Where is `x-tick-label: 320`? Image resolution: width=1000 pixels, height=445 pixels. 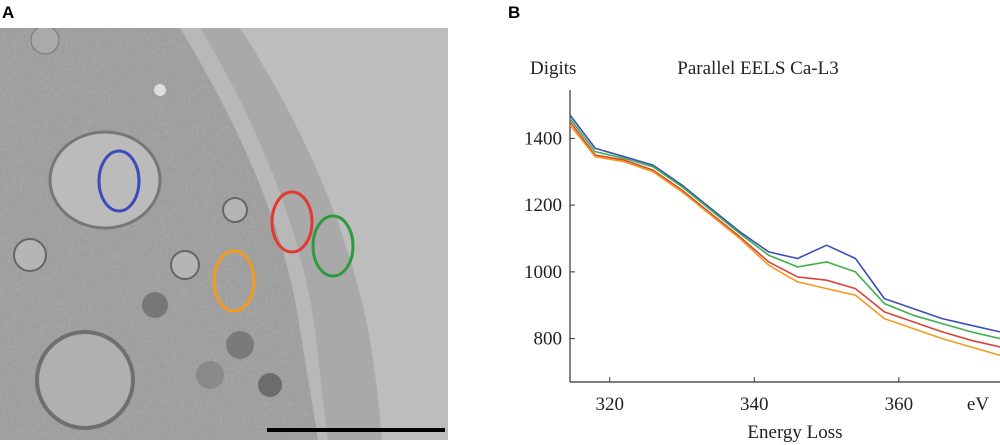
x-tick-label: 320 is located at coordinates (609, 404).